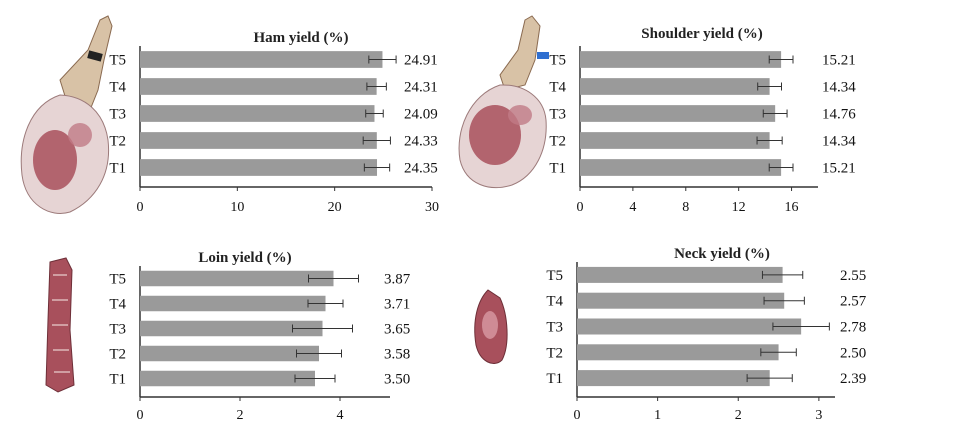 This screenshot has height=438, width=964. What do you see at coordinates (853, 276) in the screenshot?
I see `data-label: 2.55` at bounding box center [853, 276].